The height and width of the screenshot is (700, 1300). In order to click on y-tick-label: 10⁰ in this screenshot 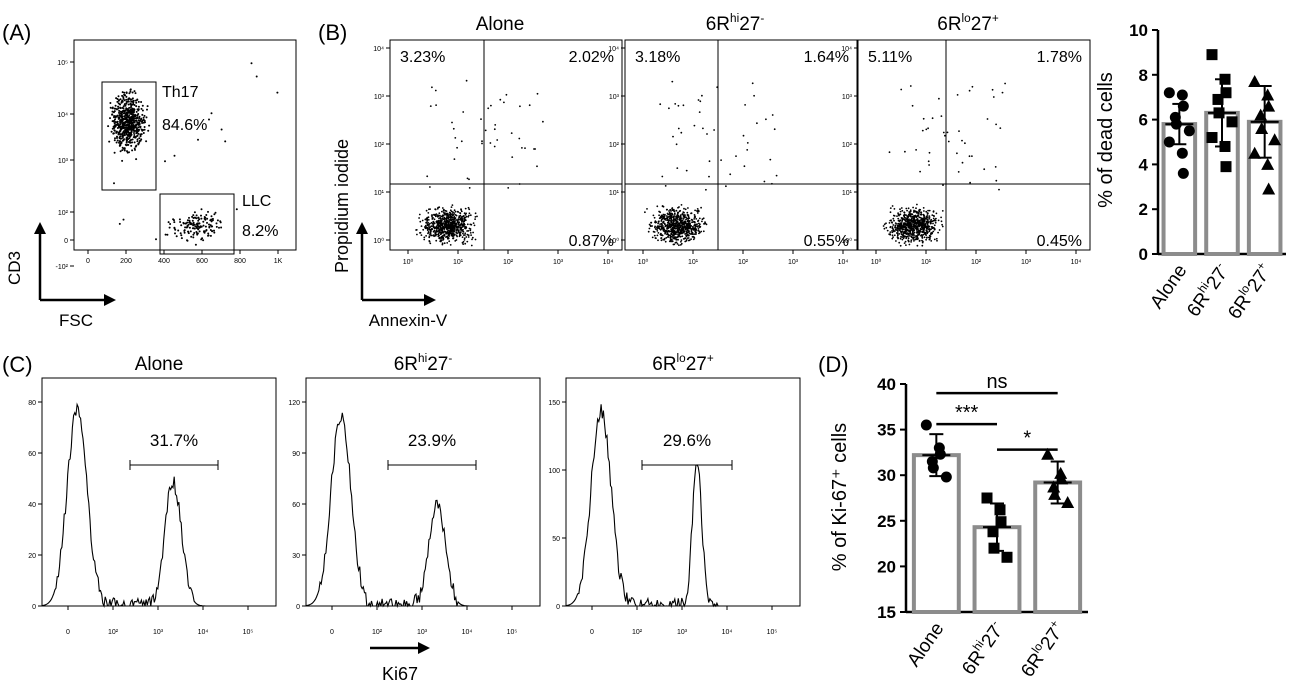, I will do `click(378, 241)`.